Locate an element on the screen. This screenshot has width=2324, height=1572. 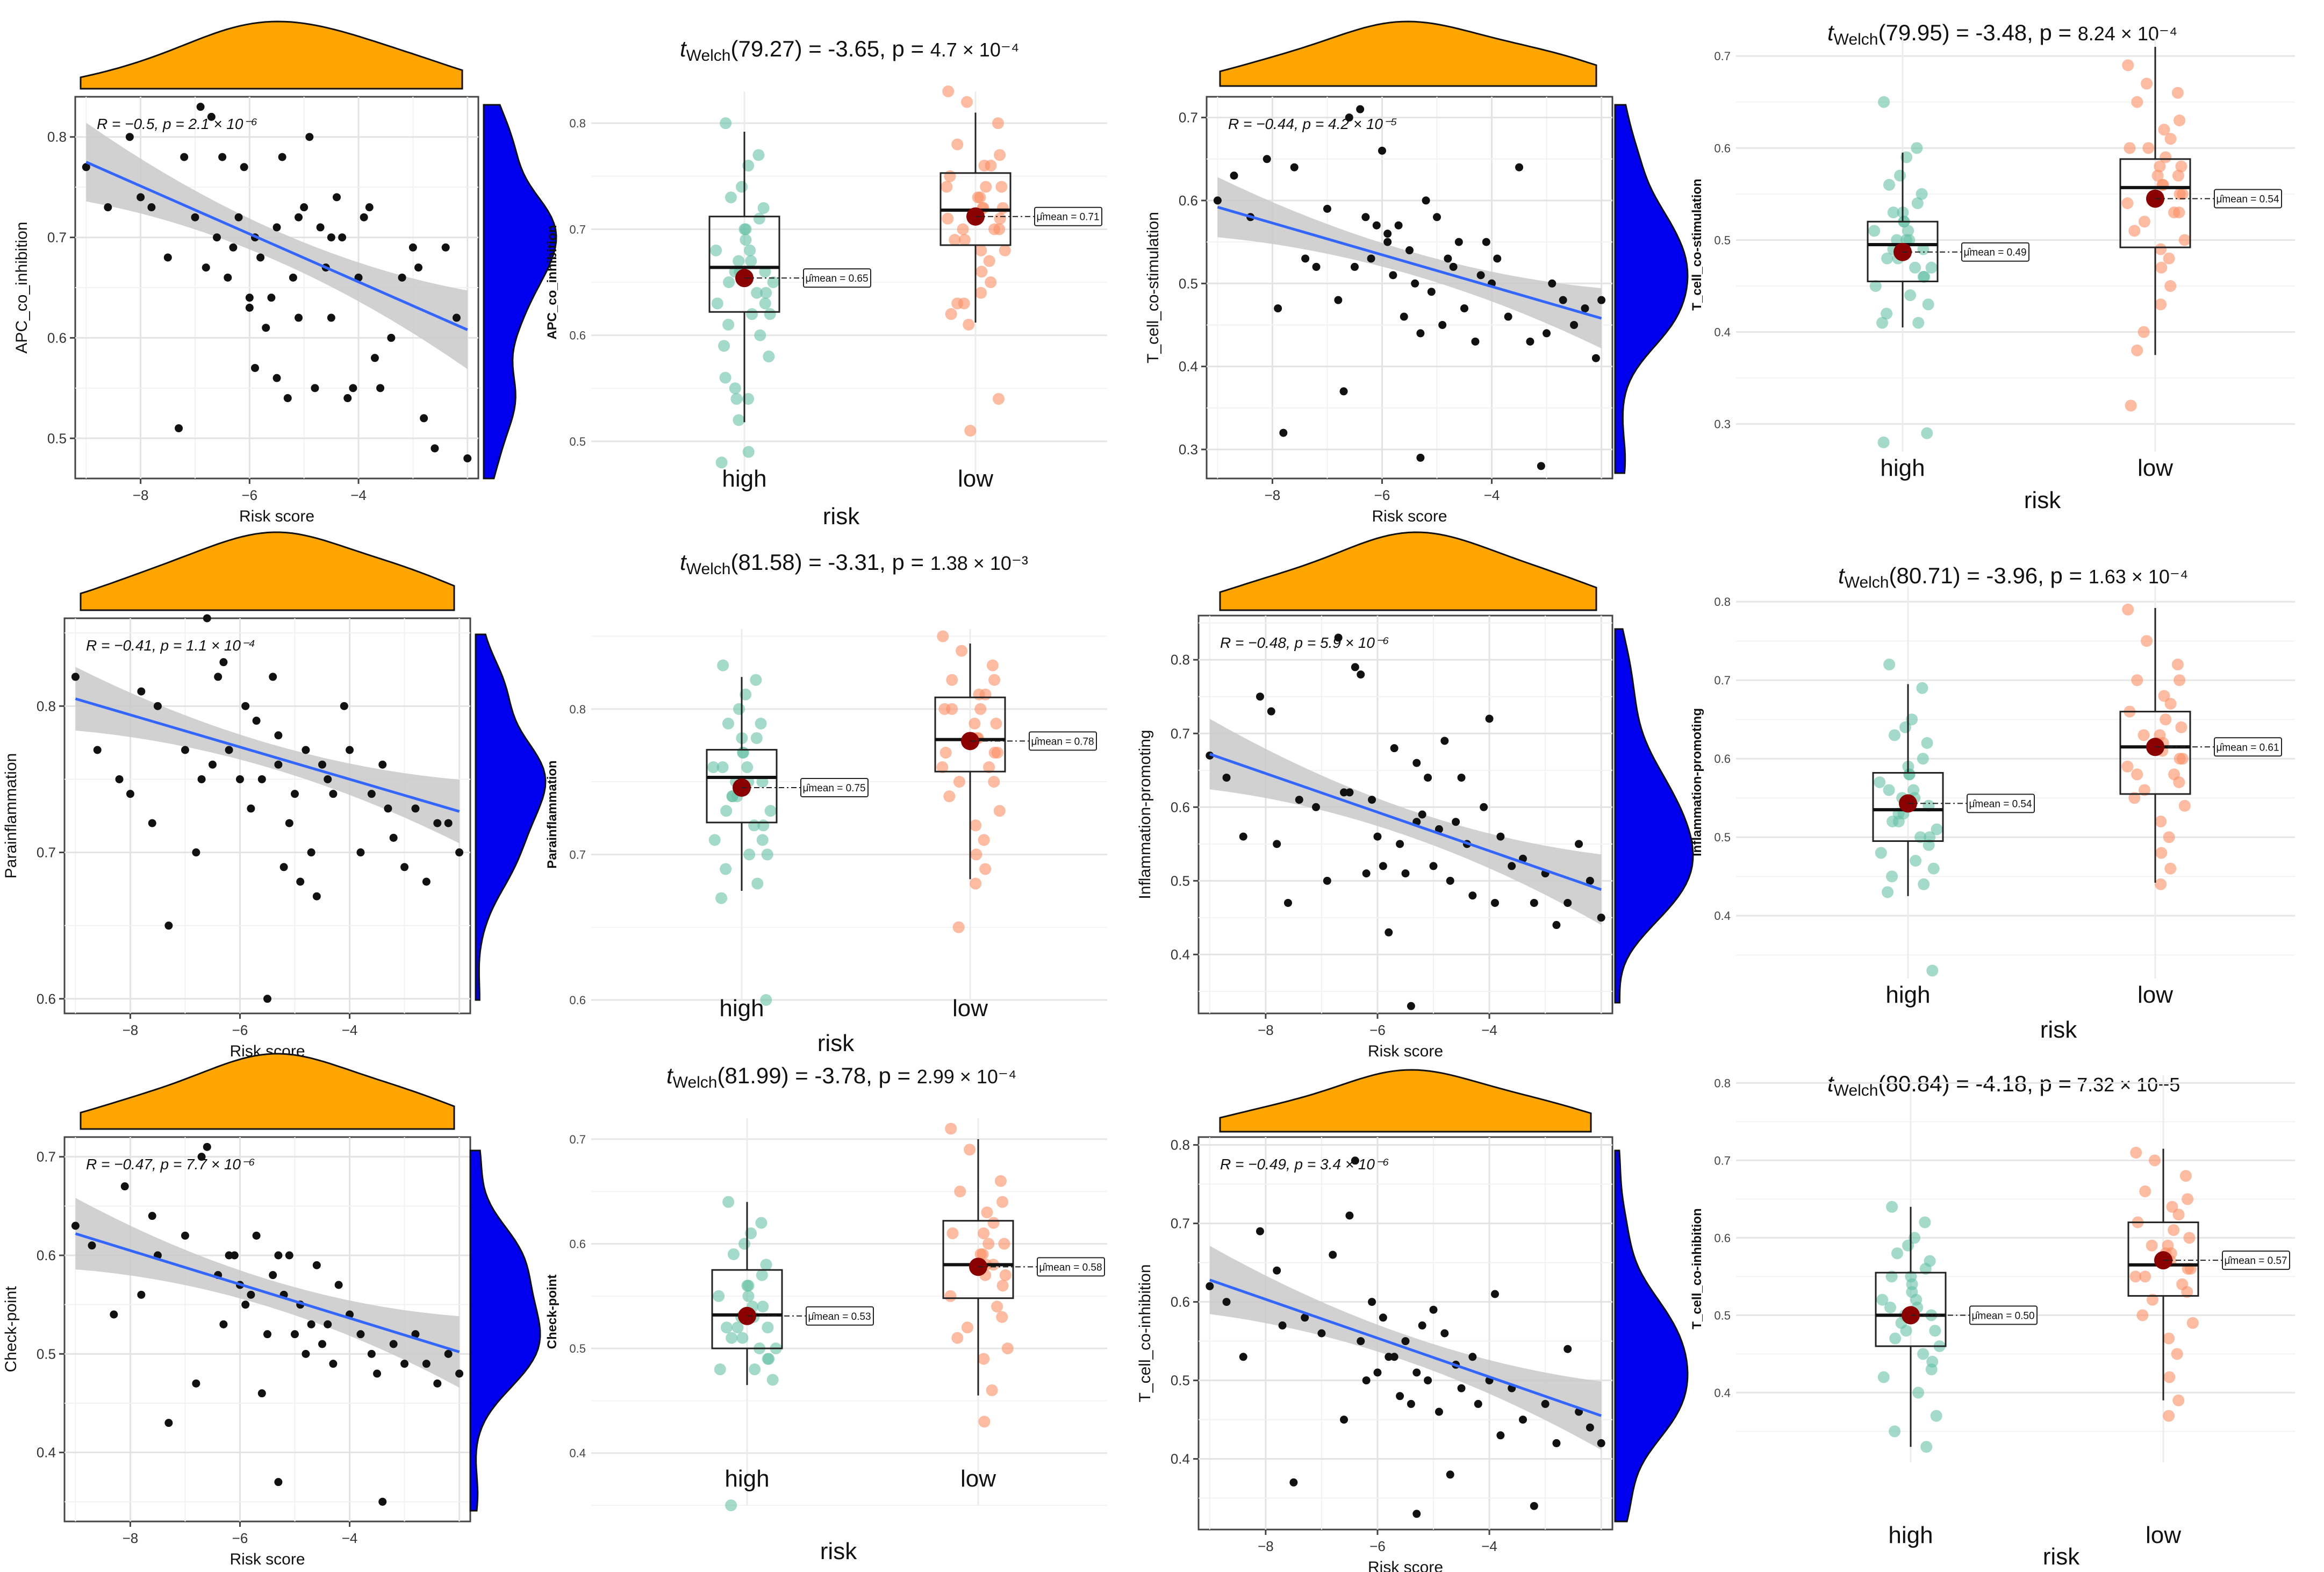
x-tick-label: −6 is located at coordinates (1377, 1546).